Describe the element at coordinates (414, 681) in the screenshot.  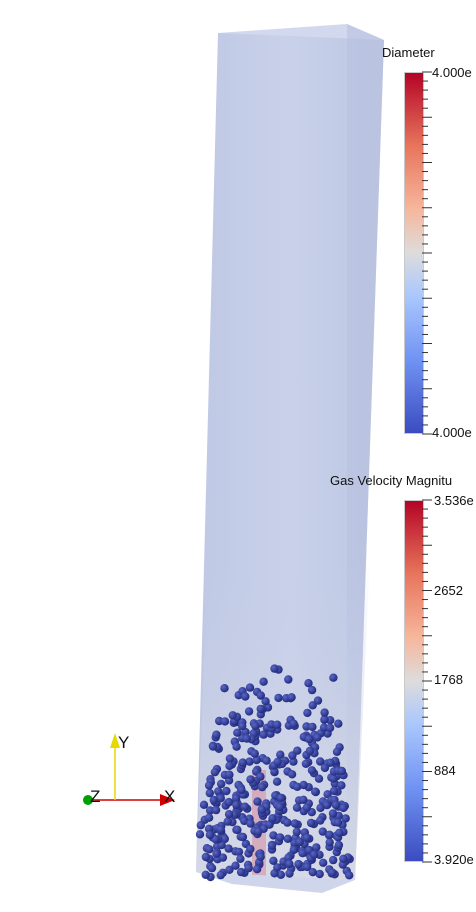
I see `velocity-colorbar` at that location.